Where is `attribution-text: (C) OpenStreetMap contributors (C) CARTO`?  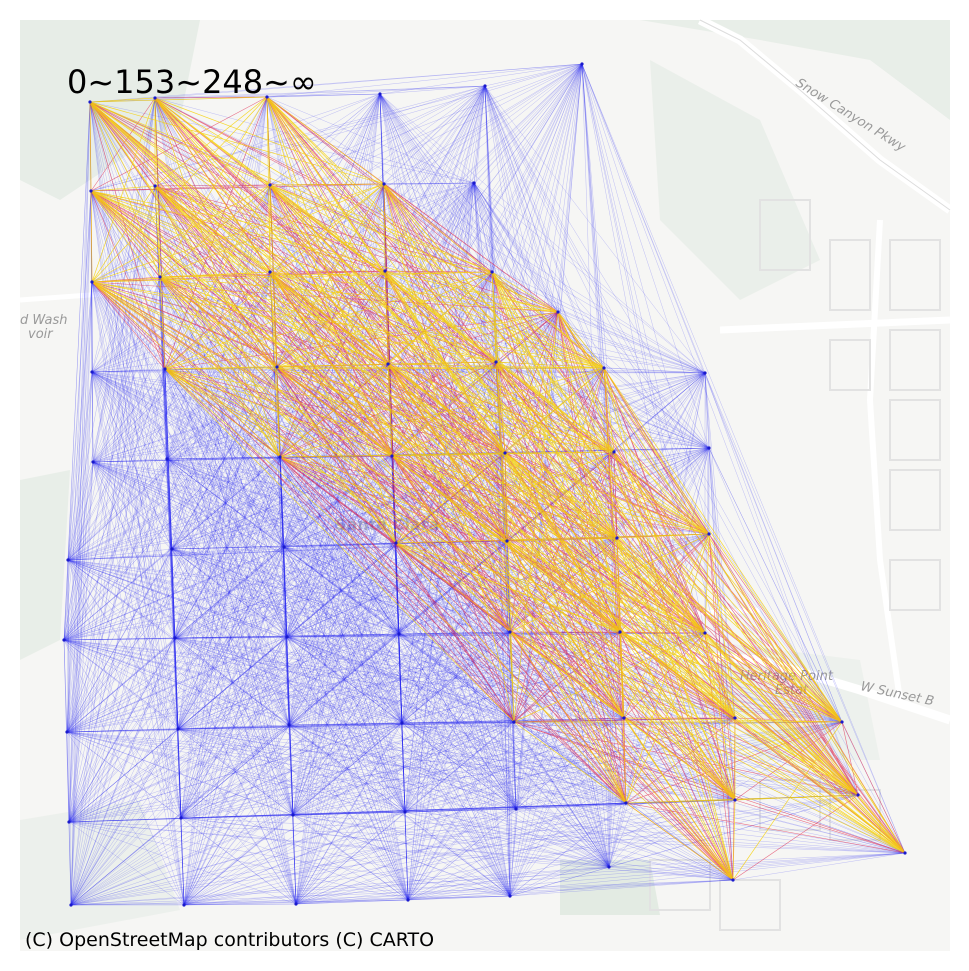
attribution-text: (C) OpenStreetMap contributors (C) CARTO is located at coordinates (229, 940).